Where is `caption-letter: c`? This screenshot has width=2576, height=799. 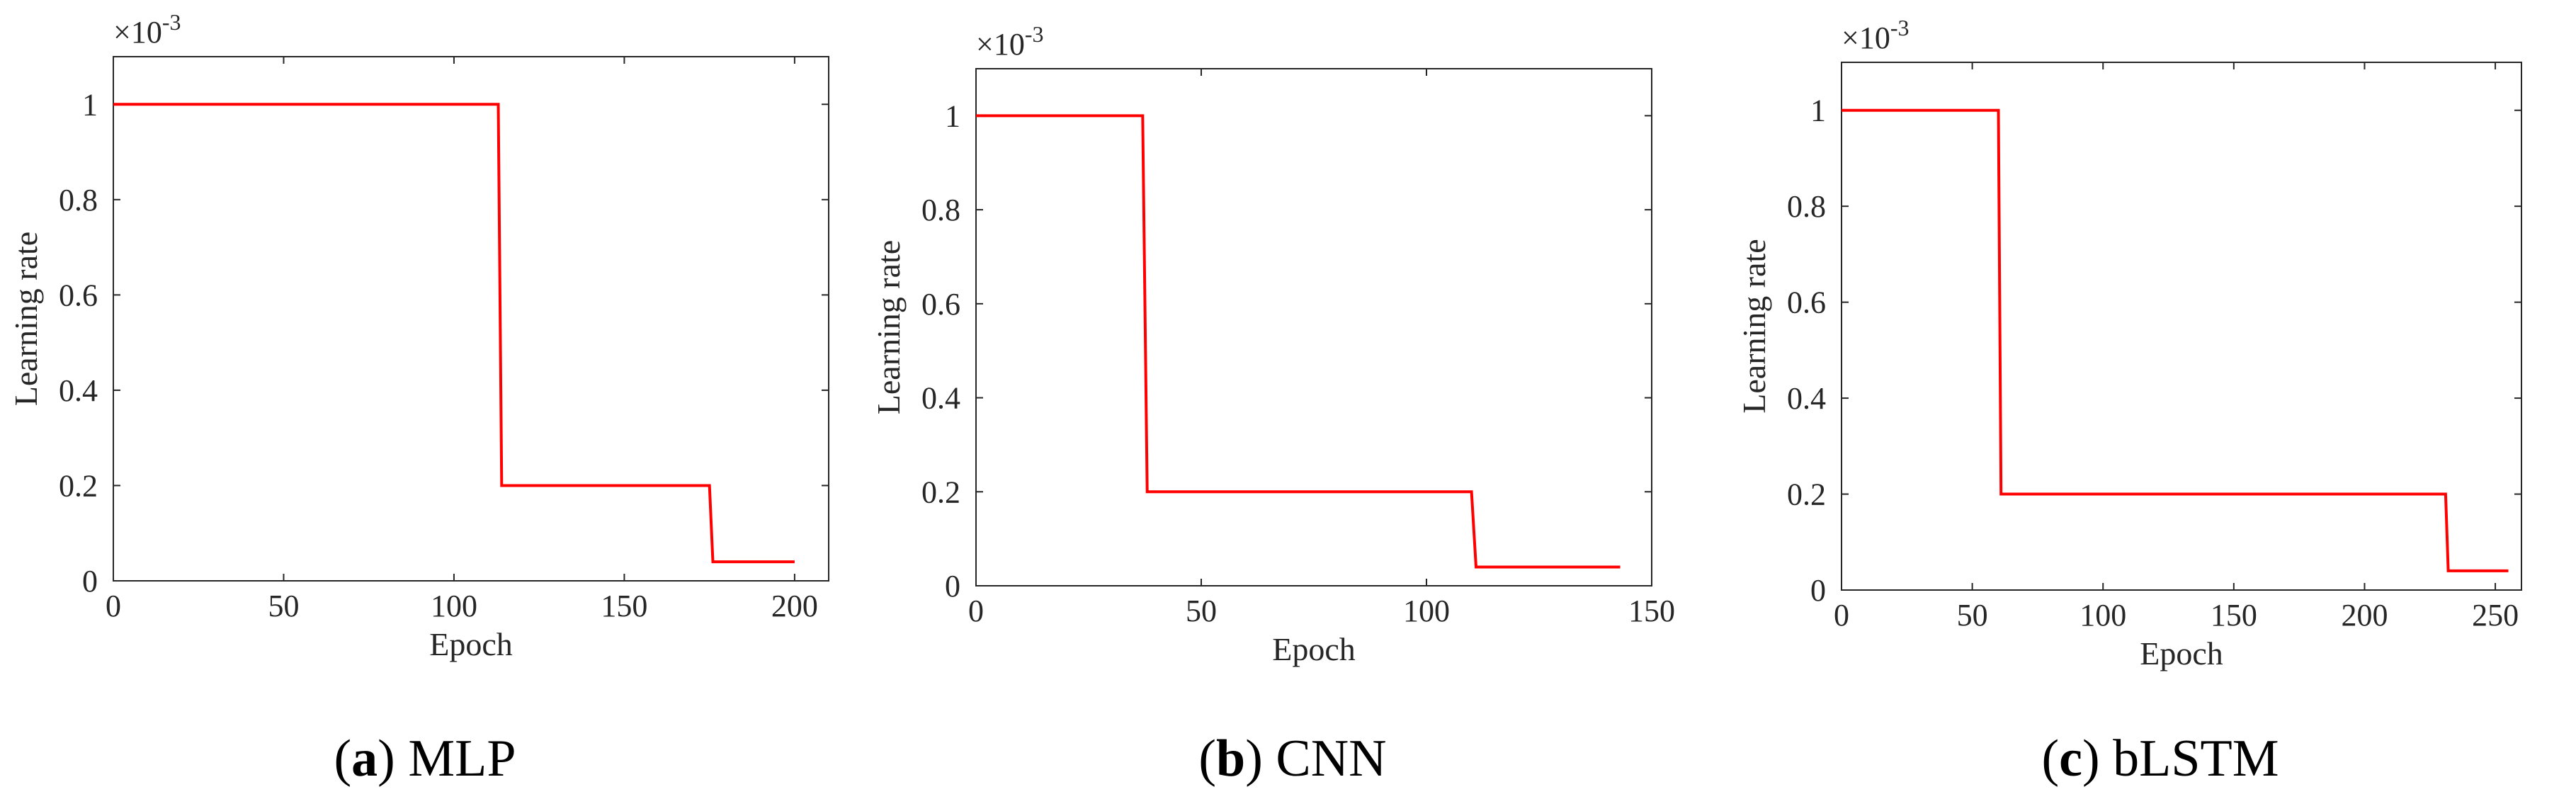
caption-letter: c is located at coordinates (2070, 759).